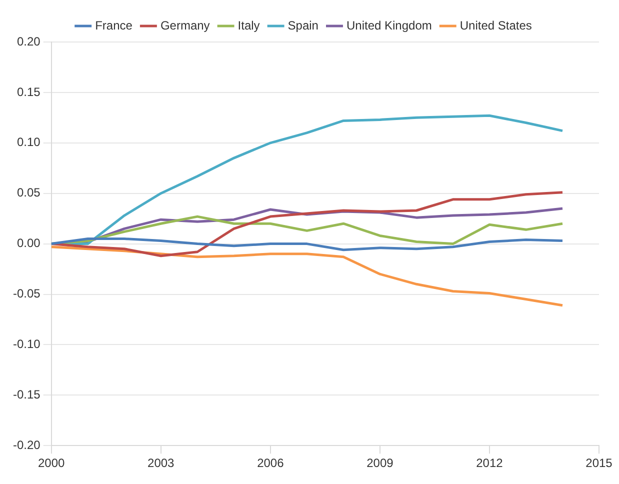  Describe the element at coordinates (28, 41) in the screenshot. I see `y-tick-label: 0.20` at that location.